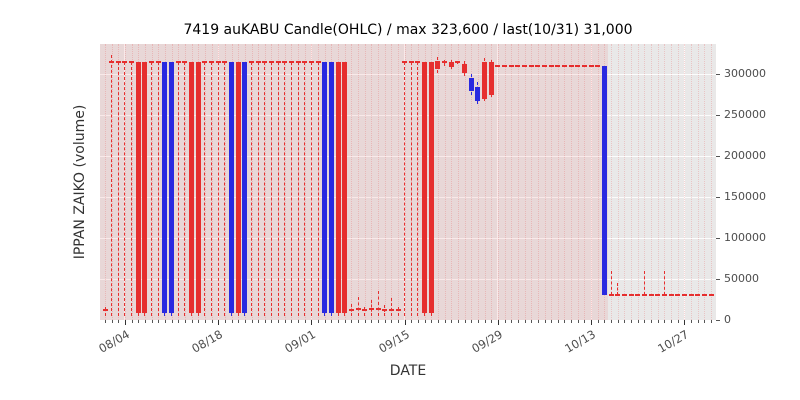 The width and height of the screenshot is (800, 400). Describe the element at coordinates (498, 182) in the screenshot. I see `x-gridline` at that location.